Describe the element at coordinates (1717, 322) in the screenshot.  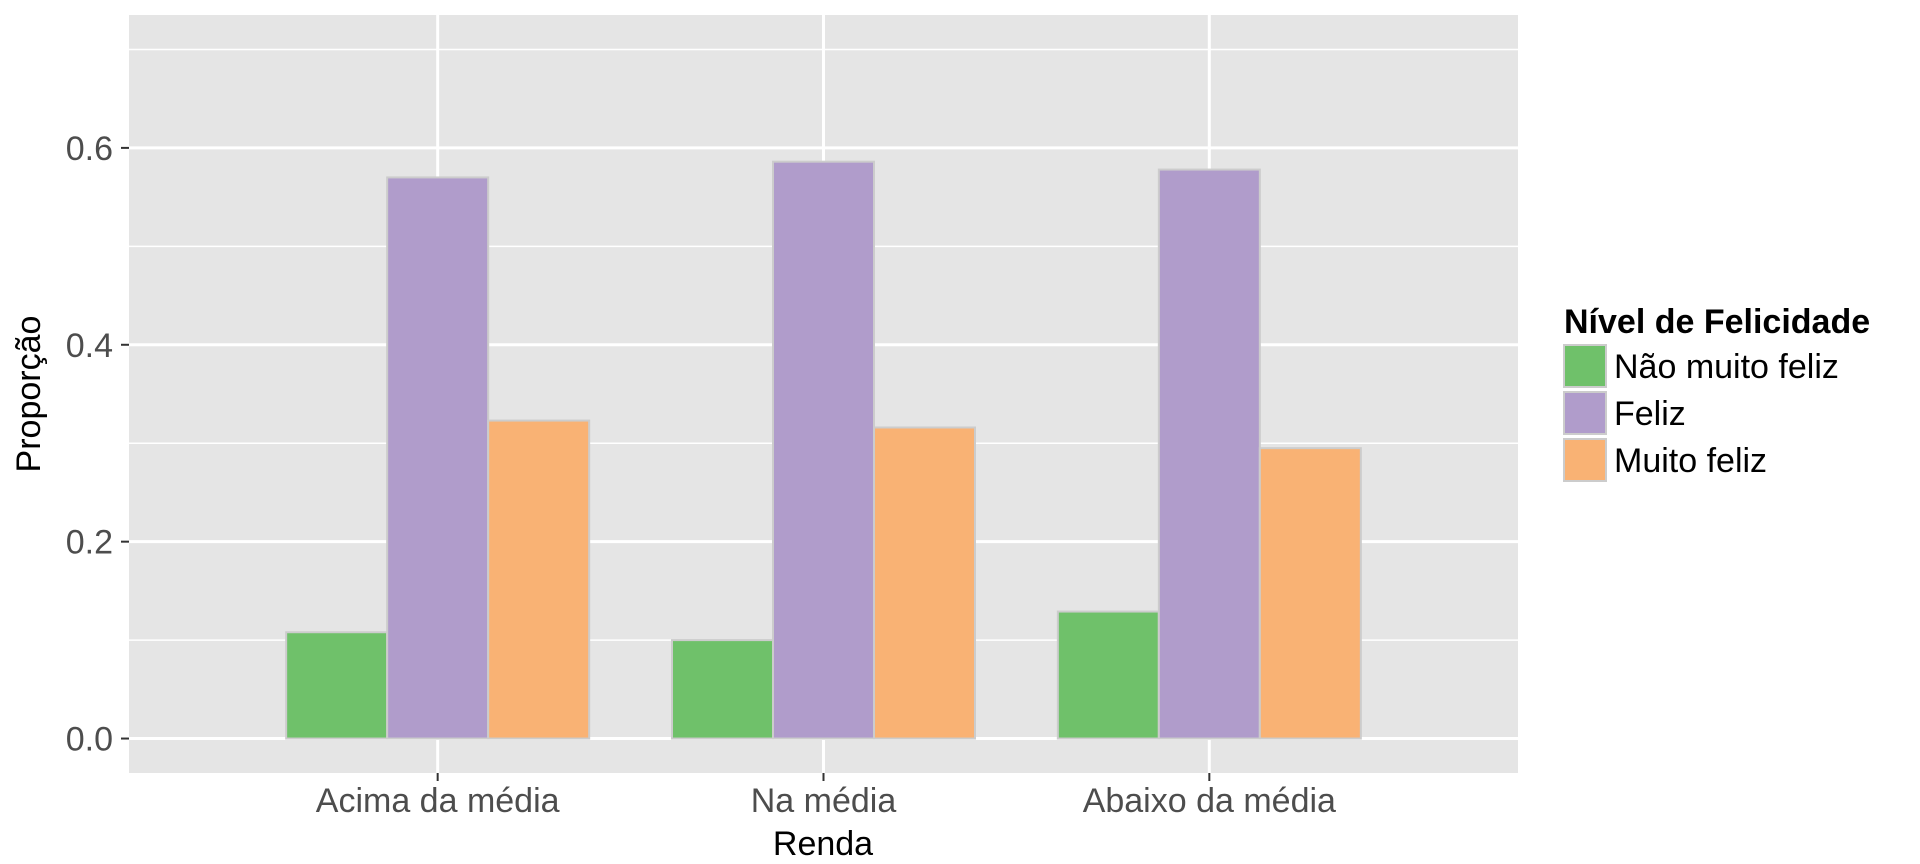
I see `legend-title: Nível de Felicidade` at that location.